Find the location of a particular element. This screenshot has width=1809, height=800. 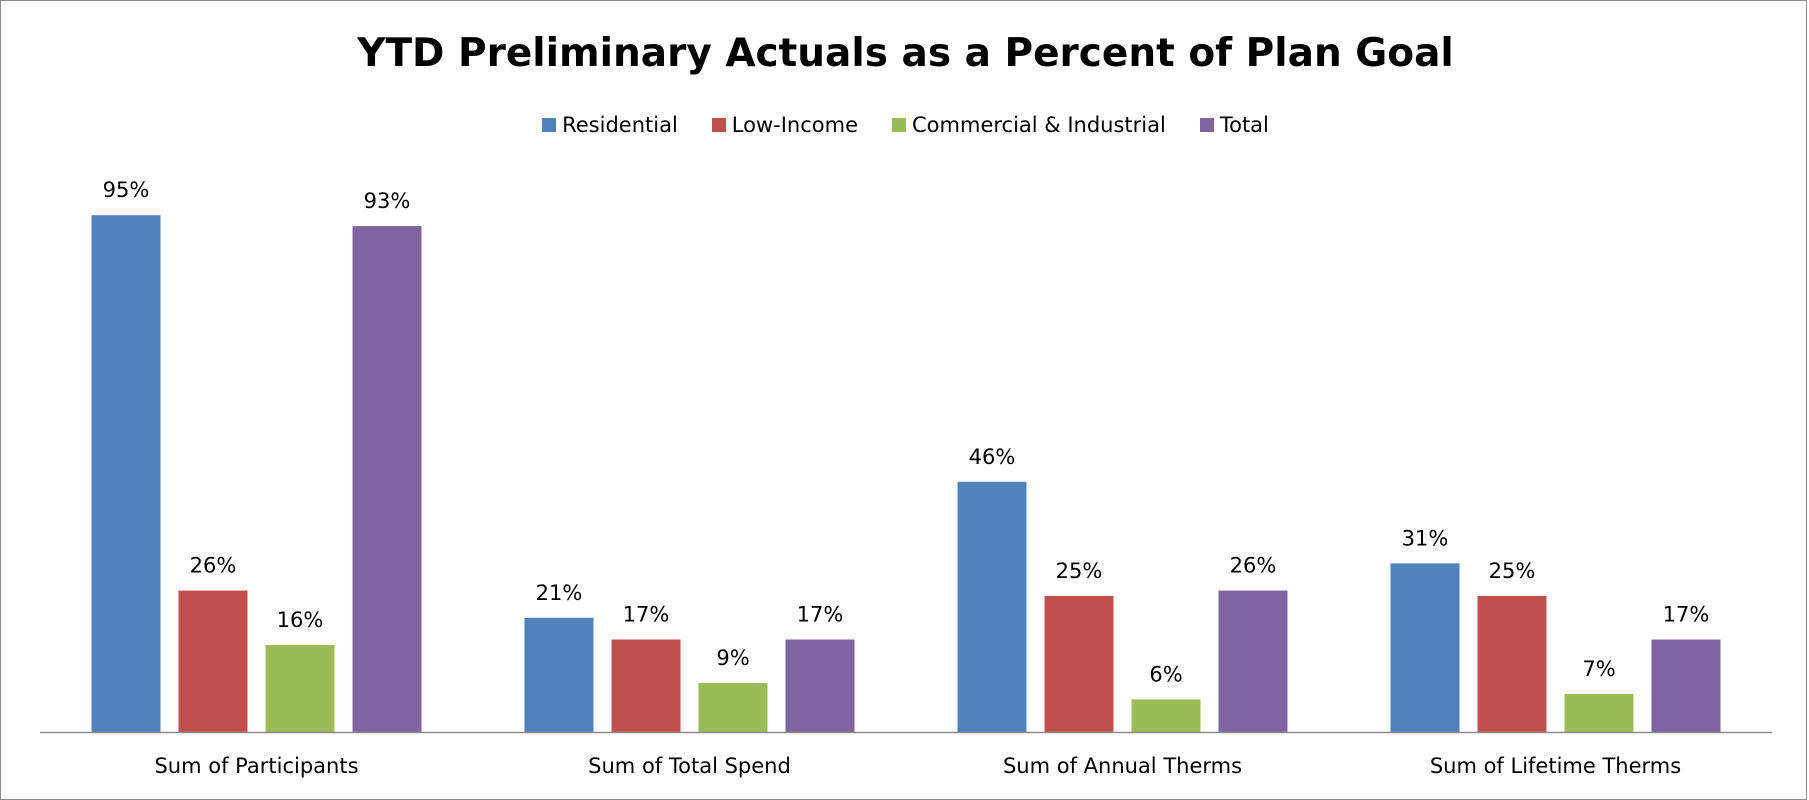

bar-sum-of-annual-therms-total is located at coordinates (1253, 661).